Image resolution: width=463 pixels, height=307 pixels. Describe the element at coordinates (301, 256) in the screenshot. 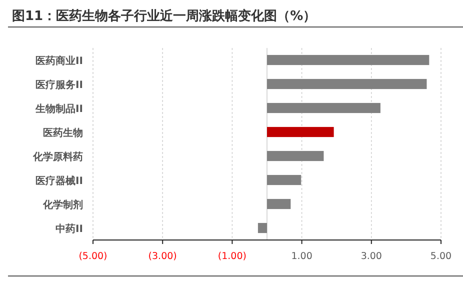

I see `x-tick-label: 1.00` at that location.